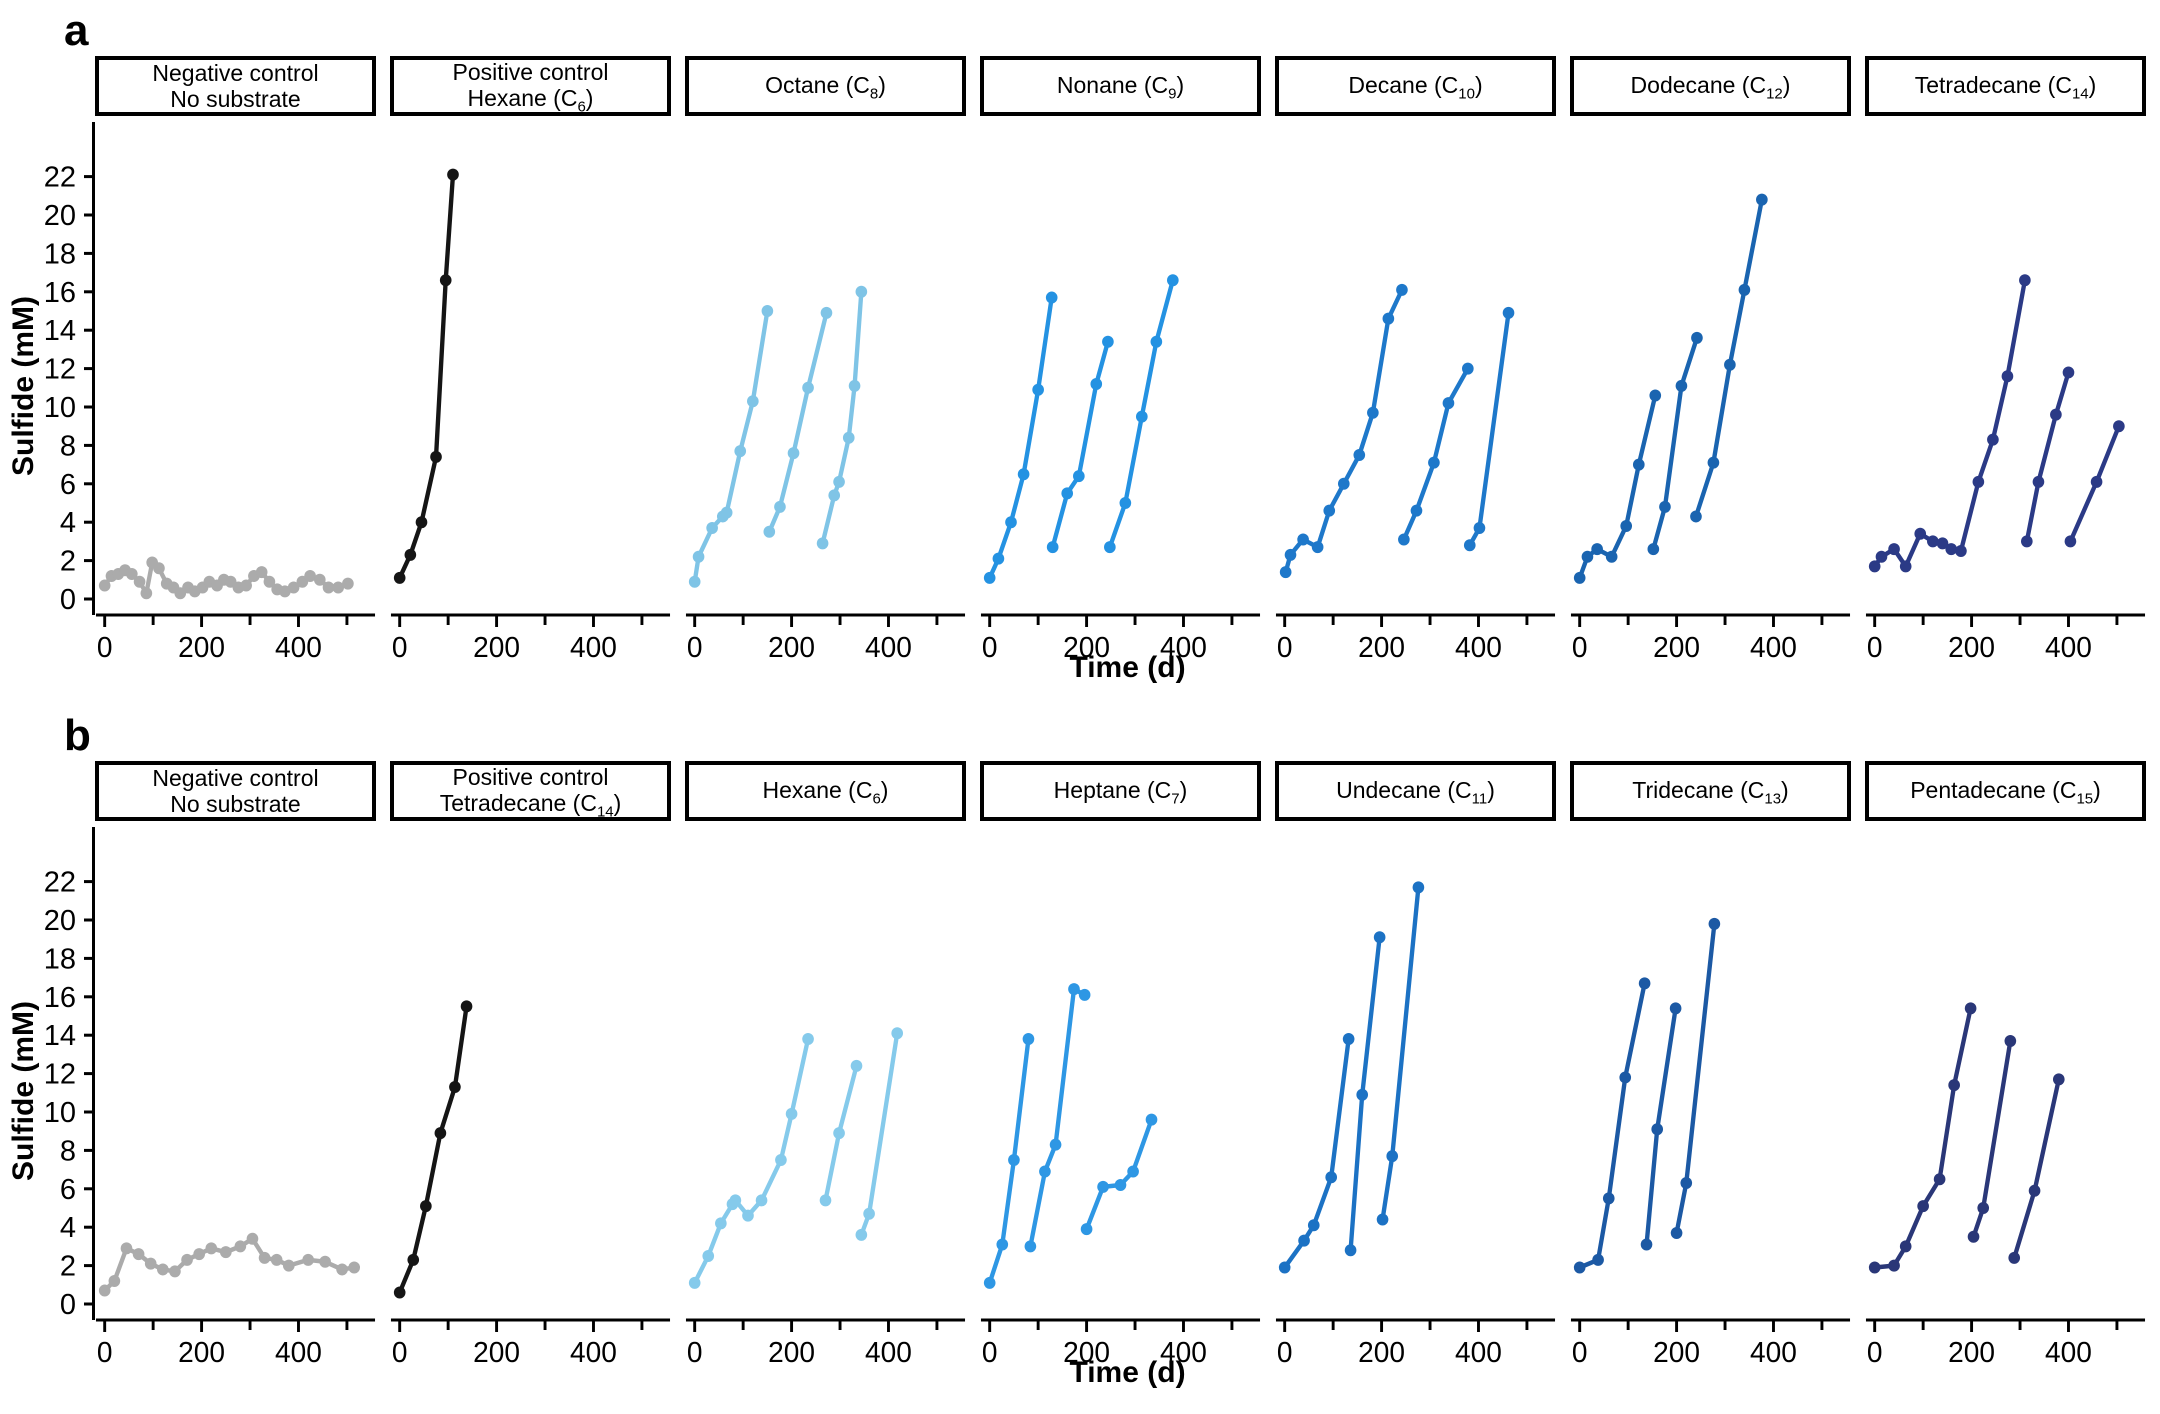 This screenshot has height=1414, width=2160. What do you see at coordinates (60, 216) in the screenshot?
I see `y-tick-label: 20` at bounding box center [60, 216].